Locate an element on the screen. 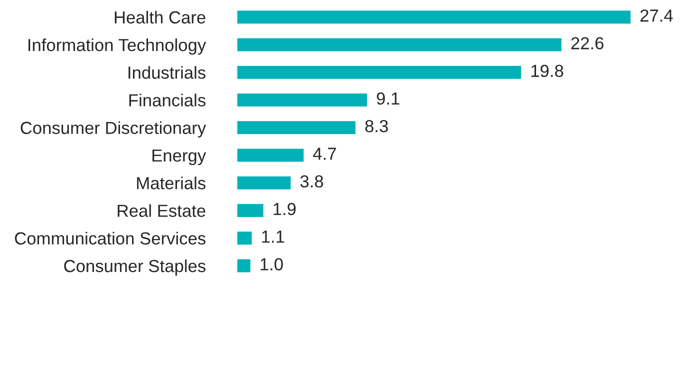  data-label: 8.3 is located at coordinates (376, 126).